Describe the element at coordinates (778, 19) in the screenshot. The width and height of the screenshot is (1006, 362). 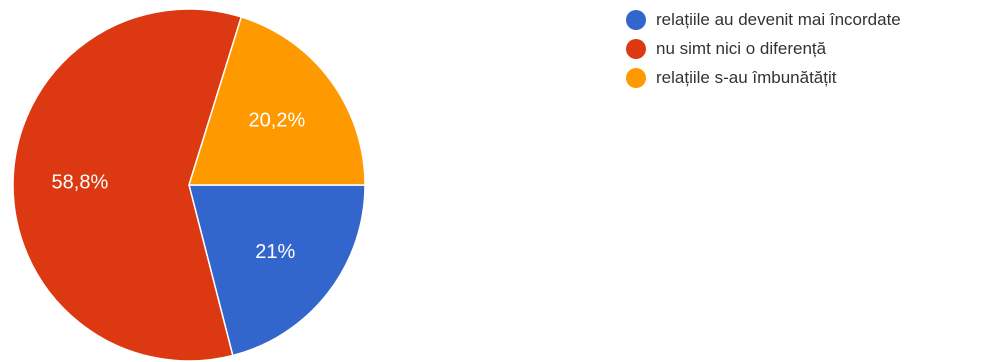
I see `legend-label: relațiile au devenit mai încordate` at that location.